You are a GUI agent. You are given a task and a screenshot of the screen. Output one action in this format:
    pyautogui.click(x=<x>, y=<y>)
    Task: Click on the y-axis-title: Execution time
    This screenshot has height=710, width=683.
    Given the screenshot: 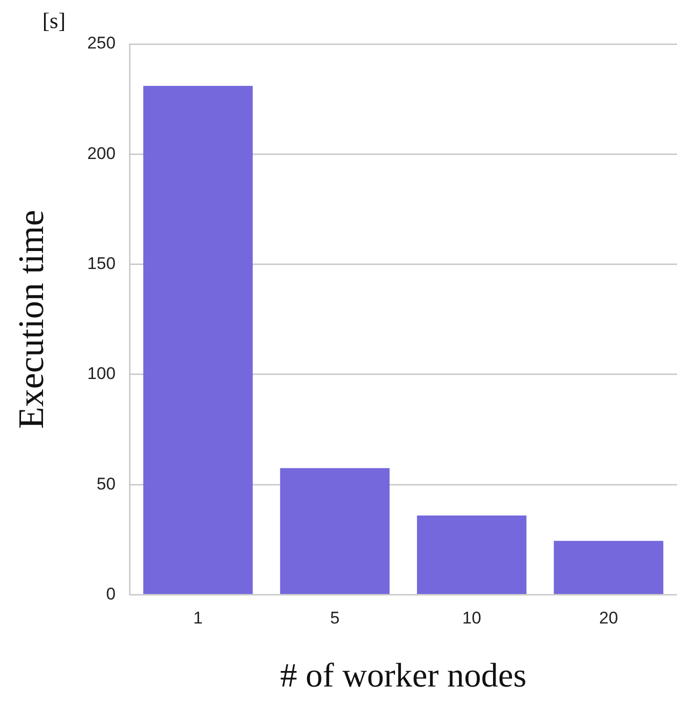 What is the action you would take?
    pyautogui.click(x=31, y=319)
    